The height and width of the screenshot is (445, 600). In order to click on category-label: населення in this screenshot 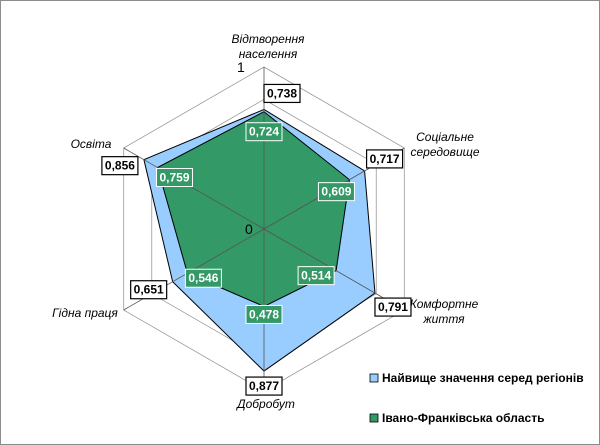, I will do `click(268, 54)`.